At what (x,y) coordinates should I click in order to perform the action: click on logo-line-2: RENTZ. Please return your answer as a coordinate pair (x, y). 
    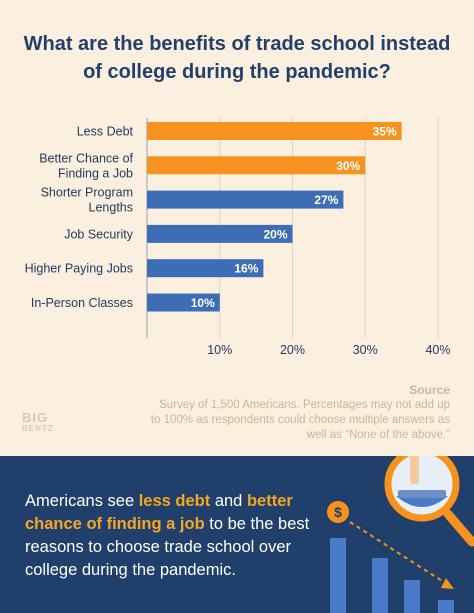
    Looking at the image, I should click on (38, 428).